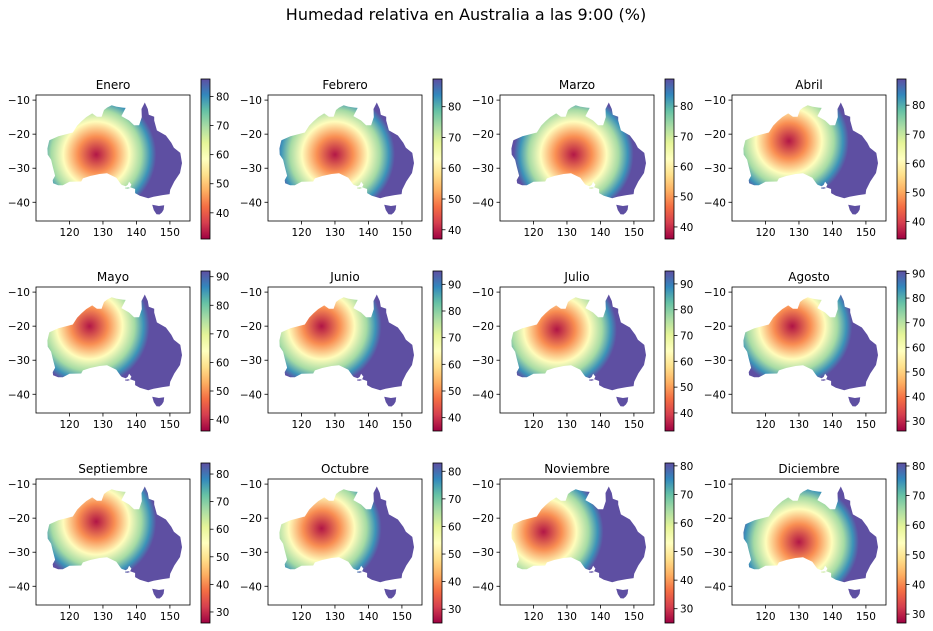 This screenshot has width=933, height=631. What do you see at coordinates (808, 277) in the screenshot?
I see `panel-title: Agosto` at bounding box center [808, 277].